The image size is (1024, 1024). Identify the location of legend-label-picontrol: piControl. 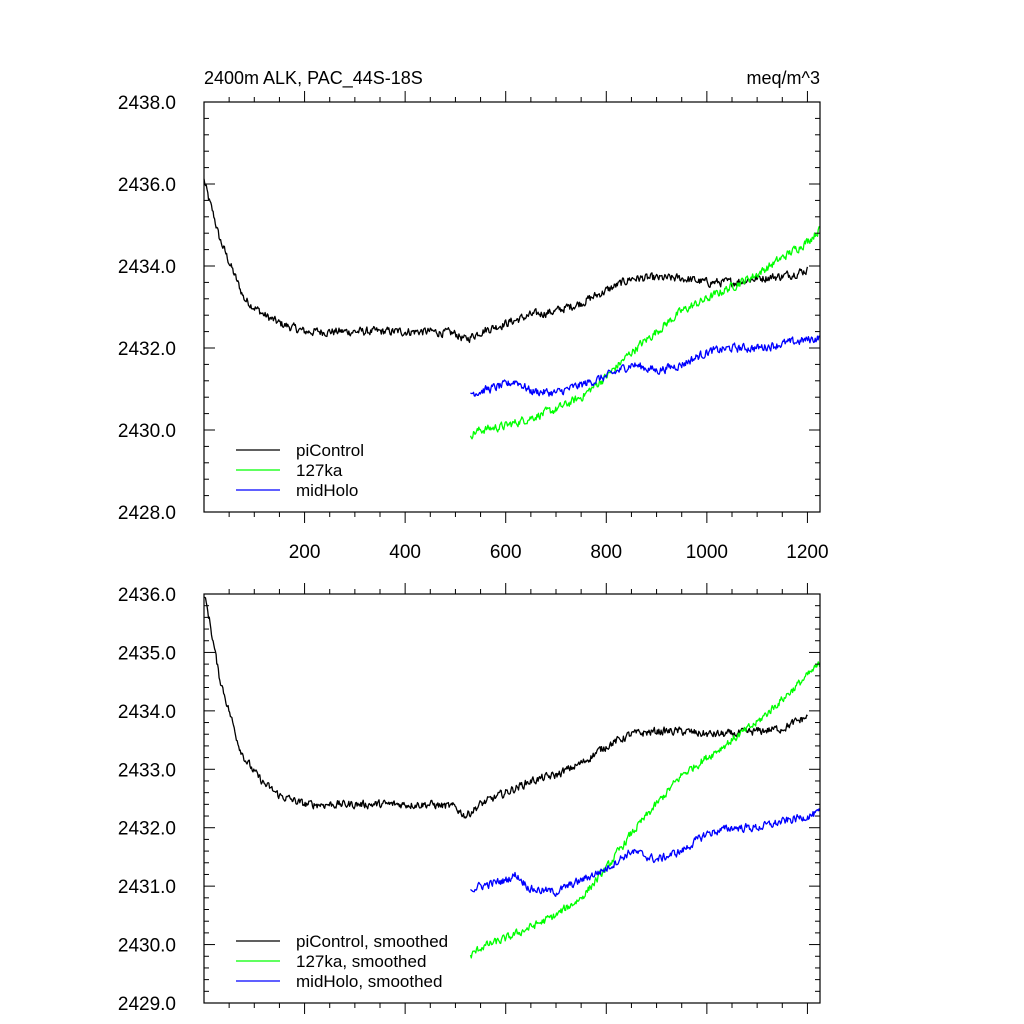
(330, 450).